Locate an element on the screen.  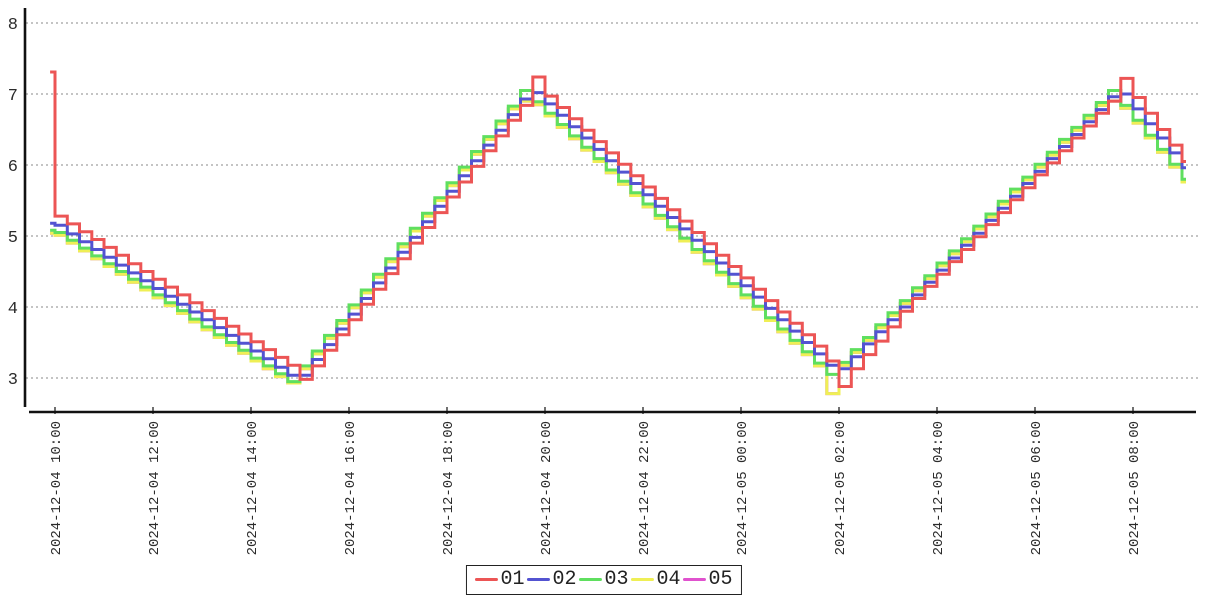
legend-item-04: 04 is located at coordinates (655, 579).